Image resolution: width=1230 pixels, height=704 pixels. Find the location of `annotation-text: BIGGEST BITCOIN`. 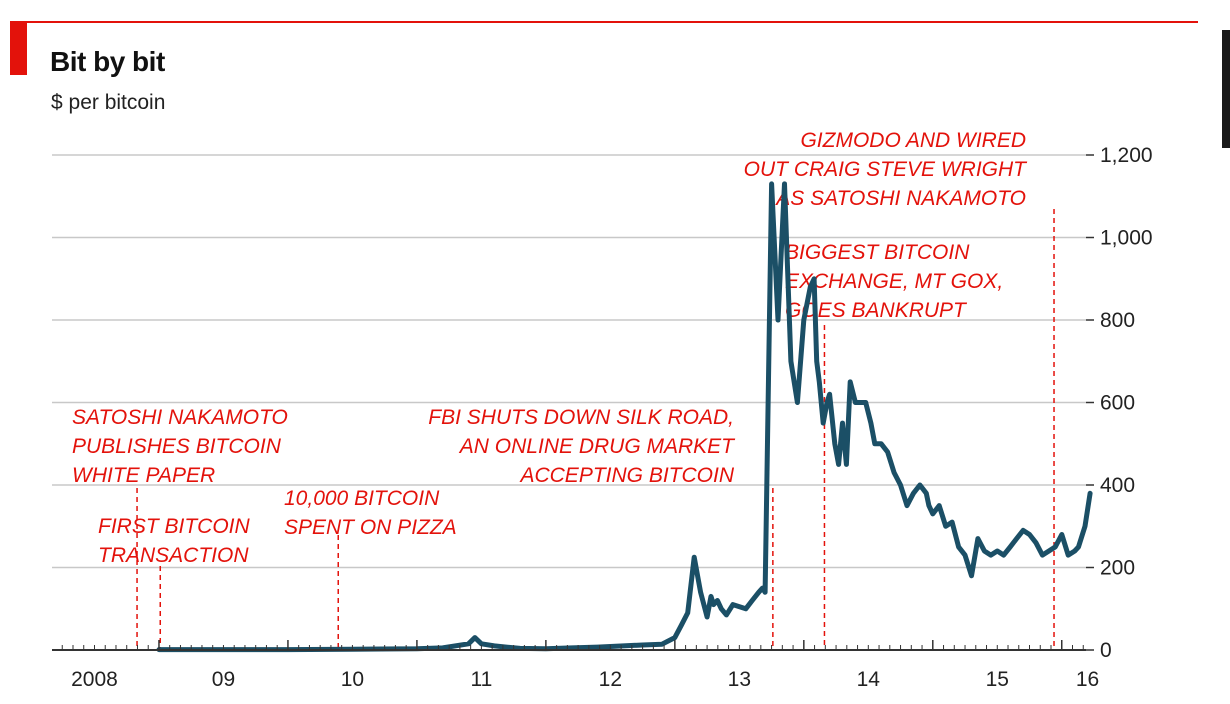

annotation-text: BIGGEST BITCOIN is located at coordinates (877, 252).